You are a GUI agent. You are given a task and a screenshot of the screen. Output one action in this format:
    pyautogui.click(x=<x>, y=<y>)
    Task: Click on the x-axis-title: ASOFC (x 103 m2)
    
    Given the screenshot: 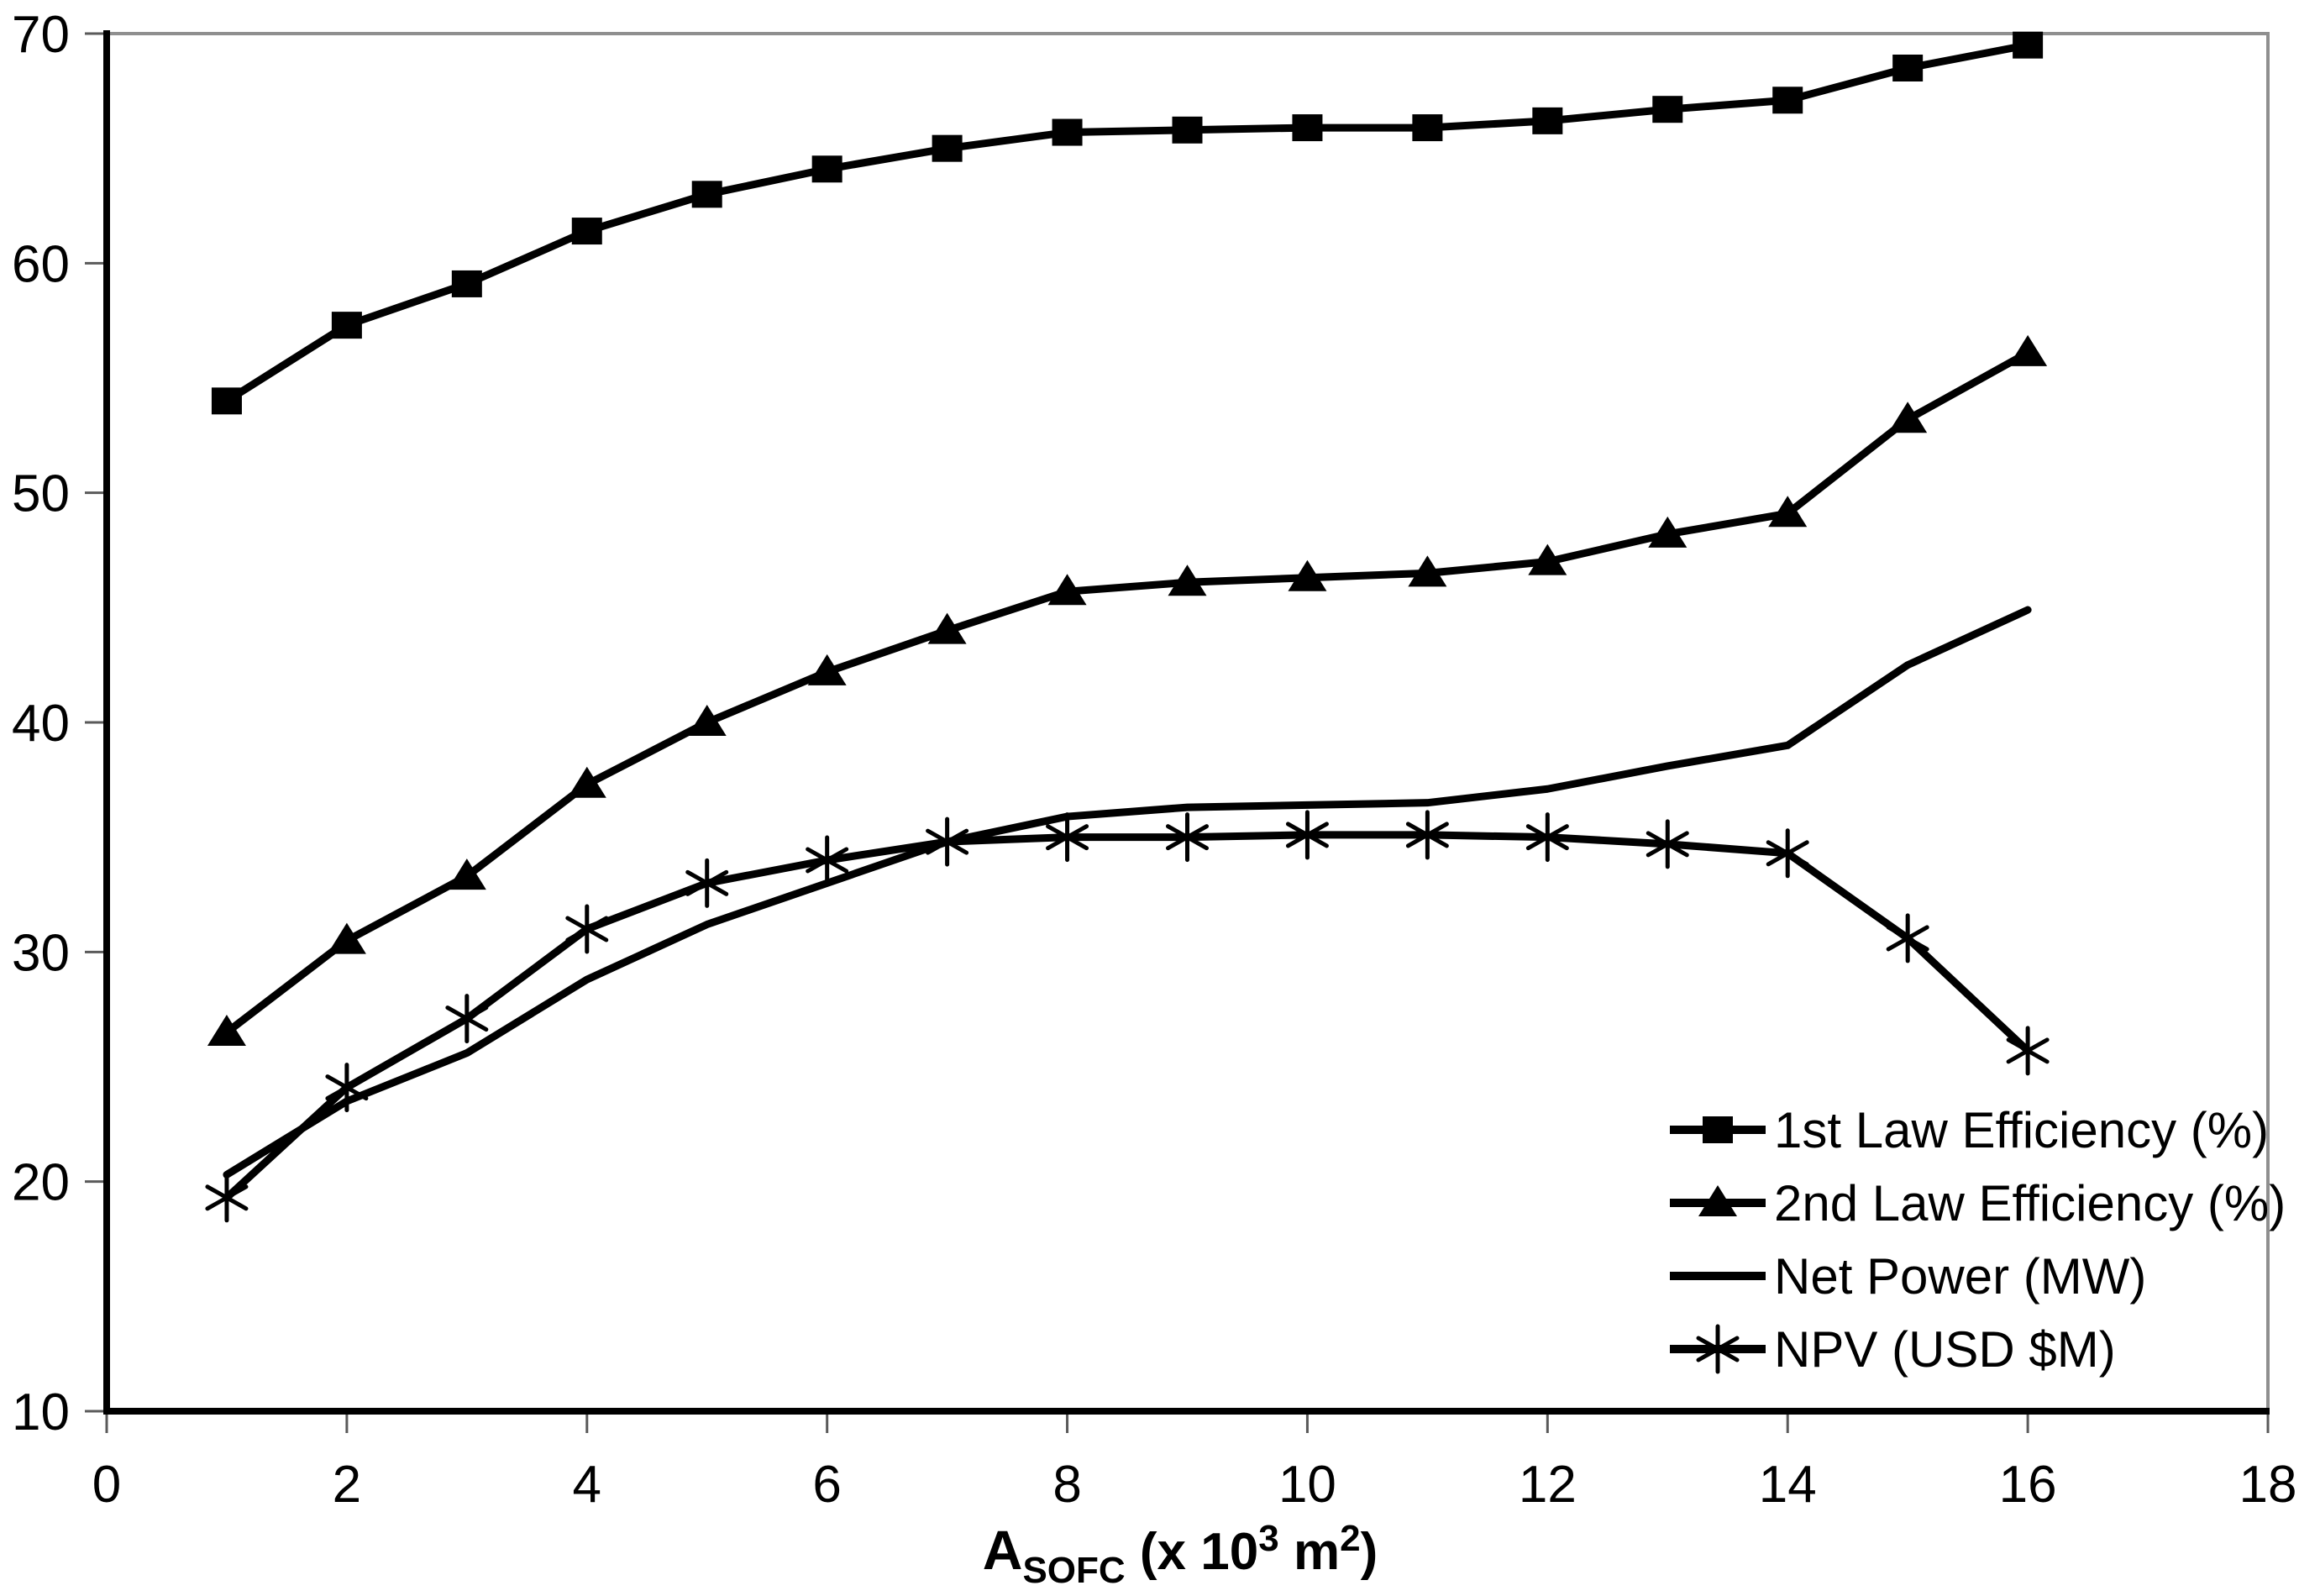 What is the action you would take?
    pyautogui.click(x=1180, y=1554)
    